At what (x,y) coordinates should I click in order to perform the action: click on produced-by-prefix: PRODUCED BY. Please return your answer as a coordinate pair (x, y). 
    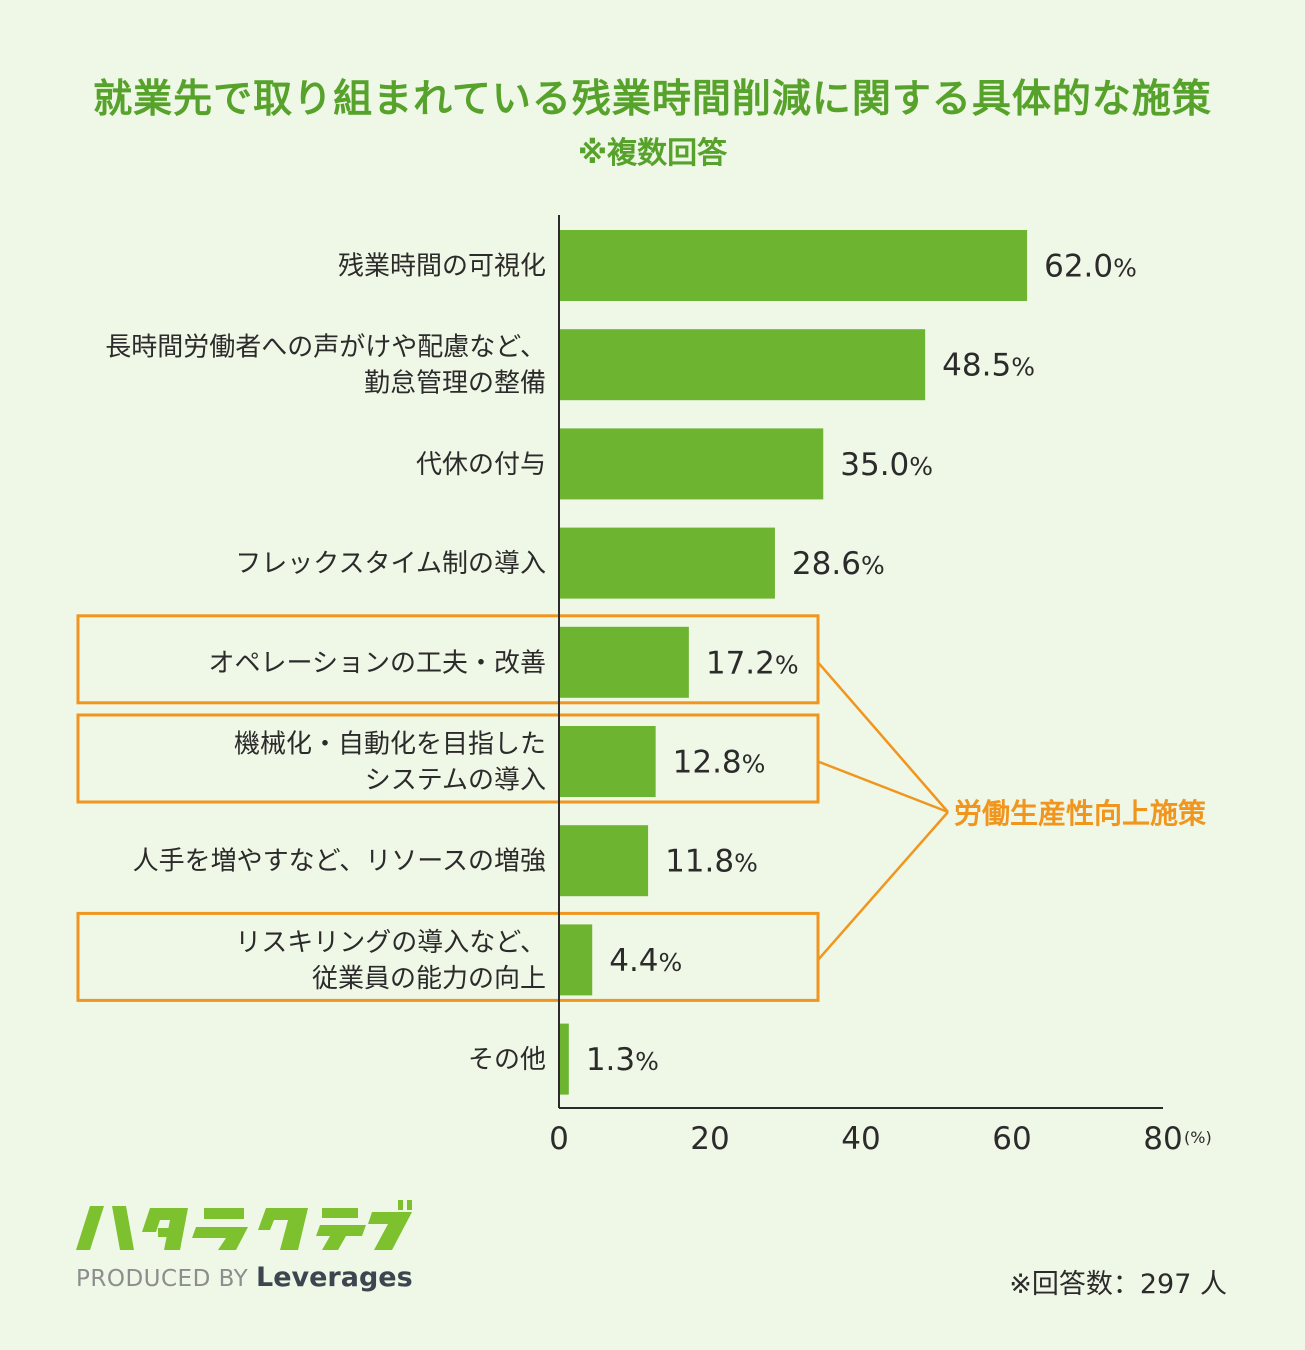
    Looking at the image, I should click on (162, 1279).